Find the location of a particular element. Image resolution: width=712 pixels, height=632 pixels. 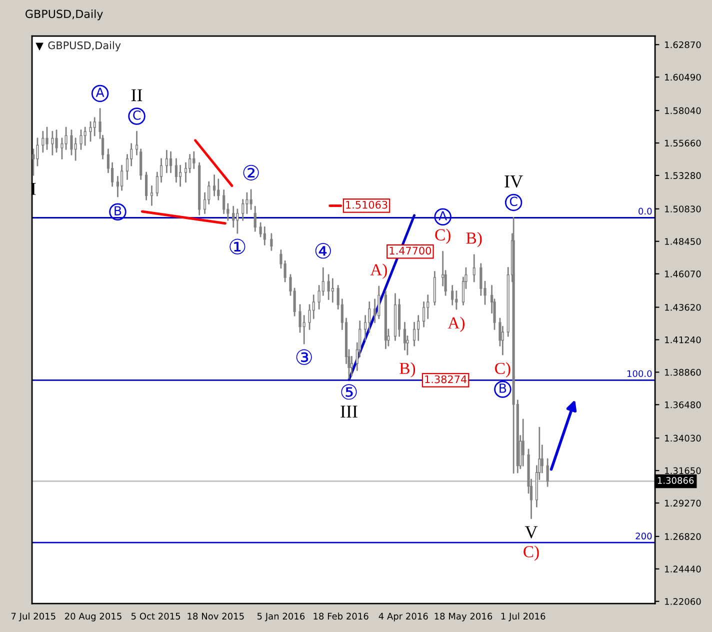

x-tick-label: 7 Jul 2015 is located at coordinates (33, 617).